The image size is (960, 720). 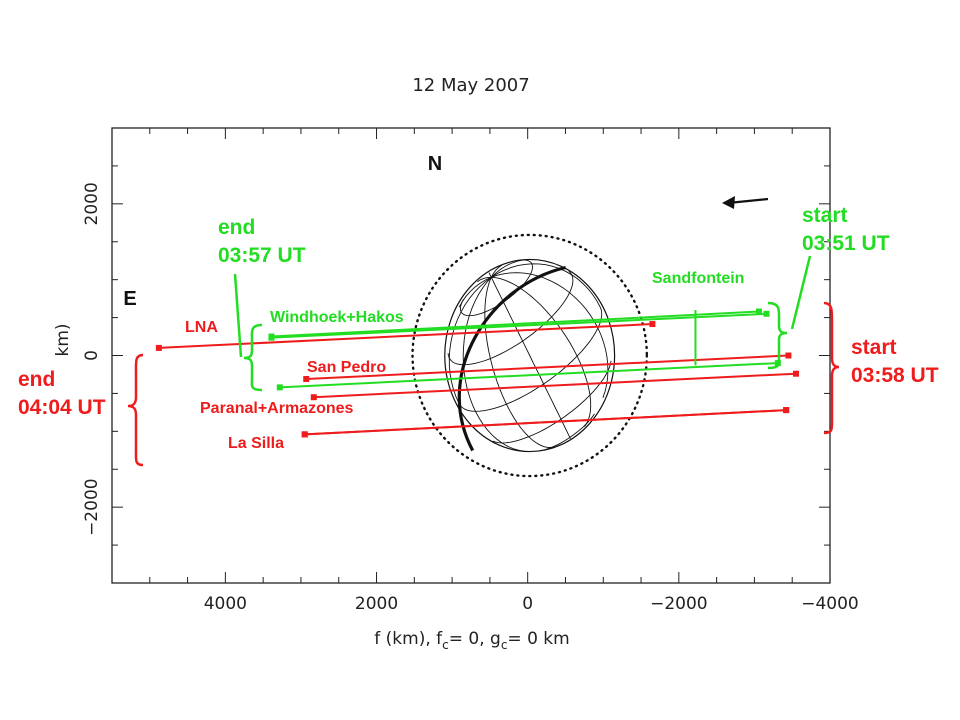 What do you see at coordinates (801, 292) in the screenshot?
I see `green-start-pointer` at bounding box center [801, 292].